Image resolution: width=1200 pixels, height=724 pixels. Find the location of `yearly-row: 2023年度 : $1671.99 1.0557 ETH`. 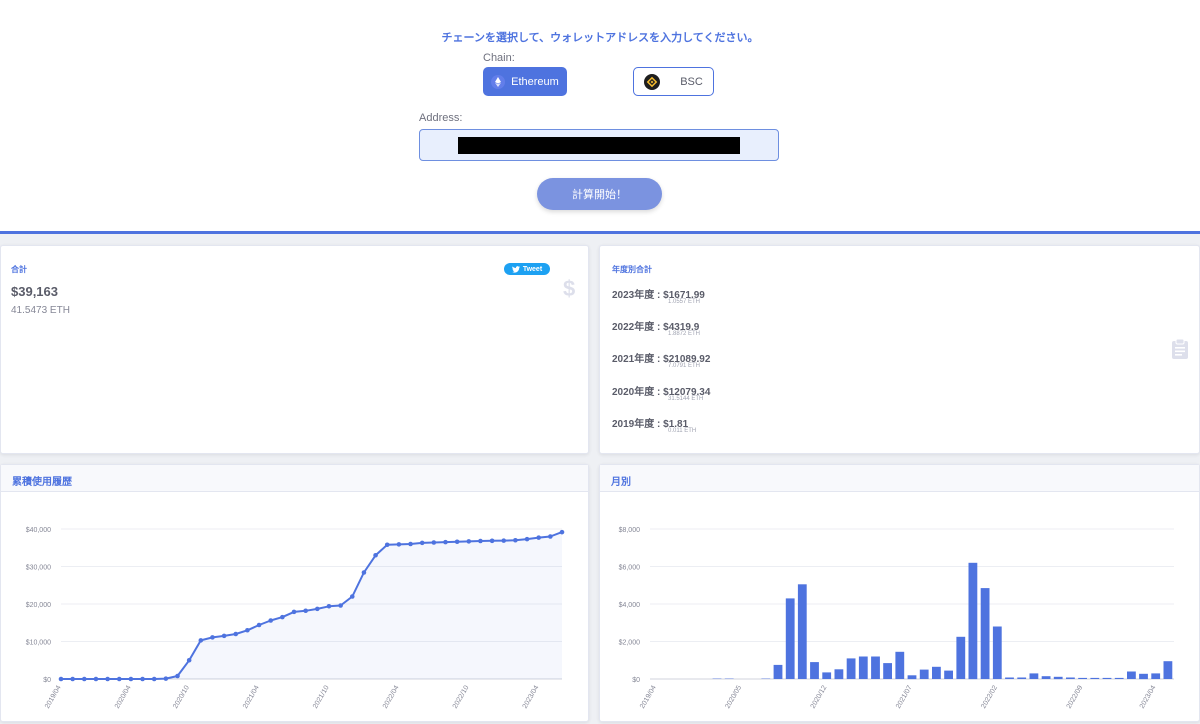

yearly-row: 2023年度 : $1671.99 1.0557 ETH is located at coordinates (658, 295).